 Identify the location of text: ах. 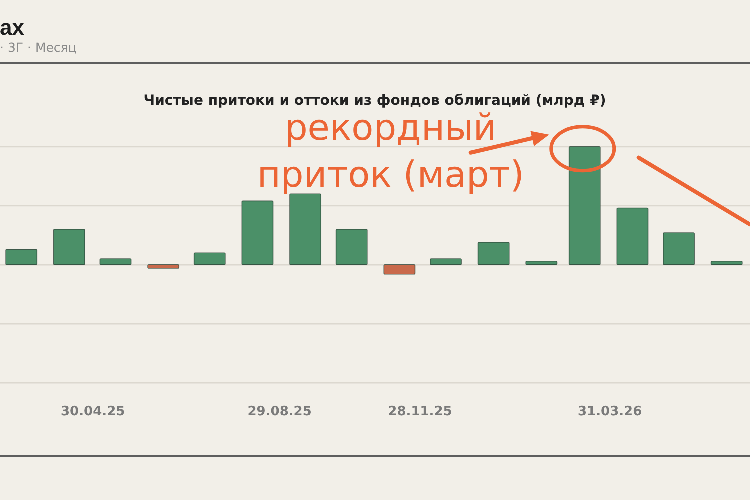
(13, 27).